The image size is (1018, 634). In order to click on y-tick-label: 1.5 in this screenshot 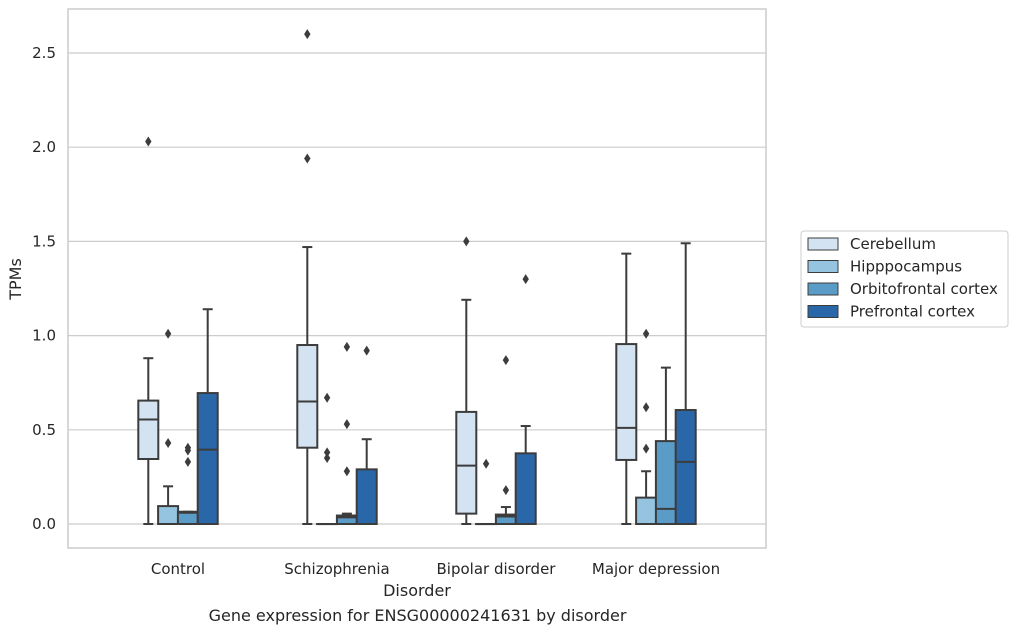, I will do `click(44, 241)`.